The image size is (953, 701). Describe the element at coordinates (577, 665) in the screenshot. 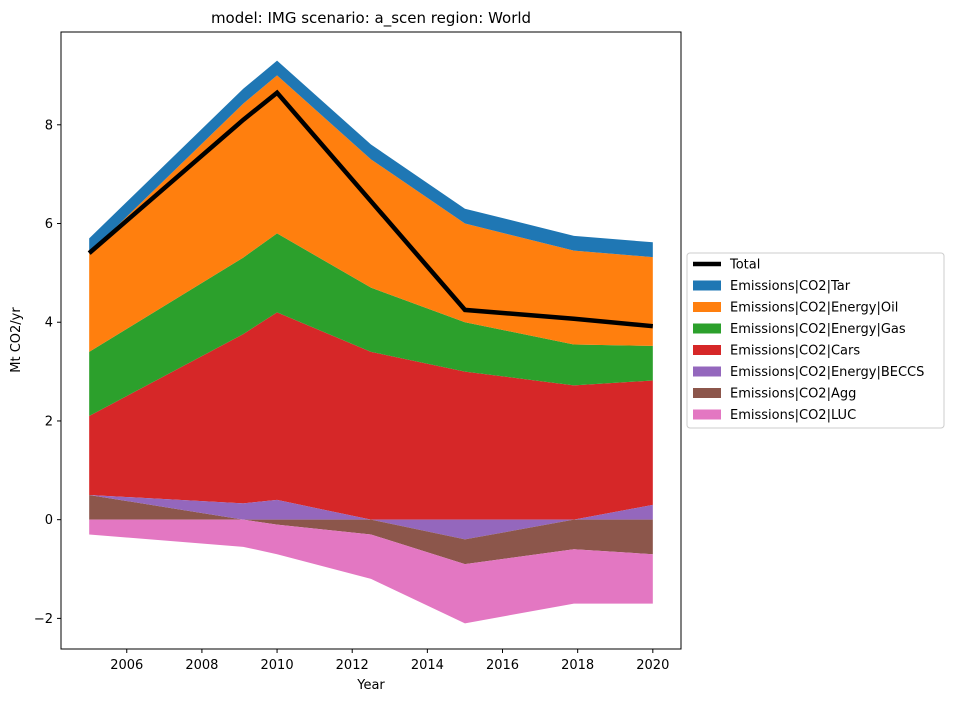

I see `x-tick-label: 2018` at that location.